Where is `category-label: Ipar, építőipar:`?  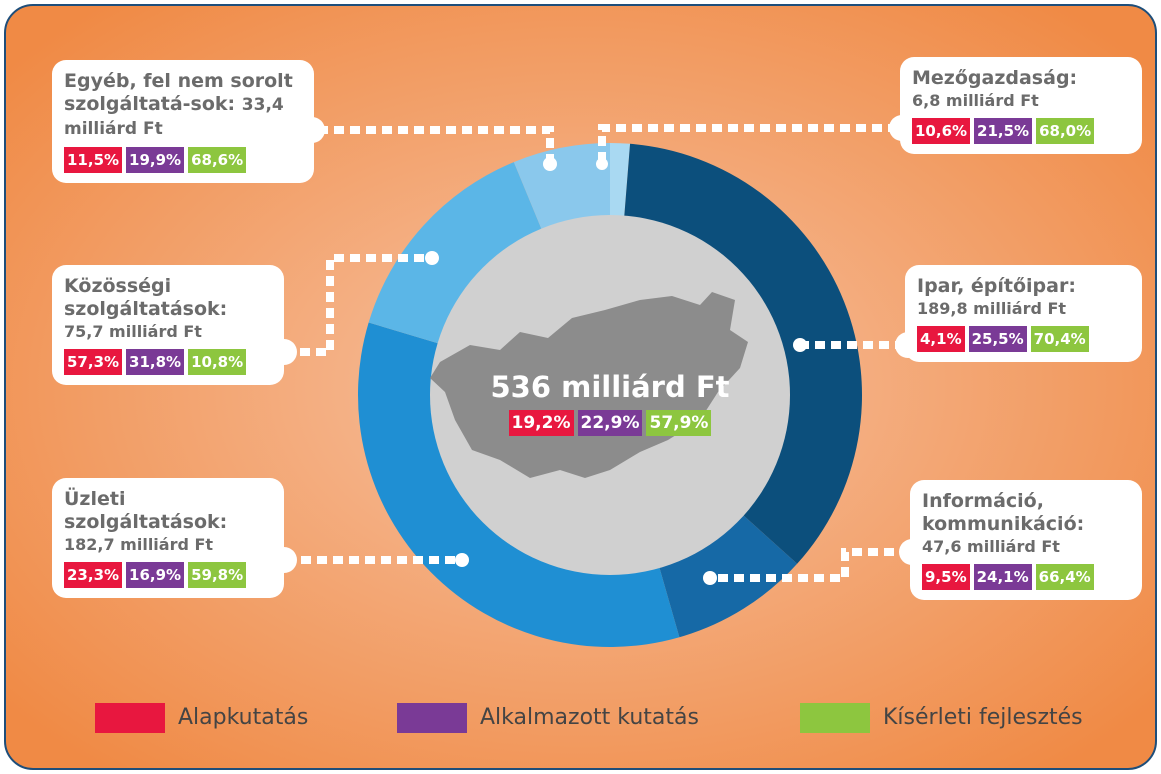
category-label: Ipar, építőipar: is located at coordinates (996, 286).